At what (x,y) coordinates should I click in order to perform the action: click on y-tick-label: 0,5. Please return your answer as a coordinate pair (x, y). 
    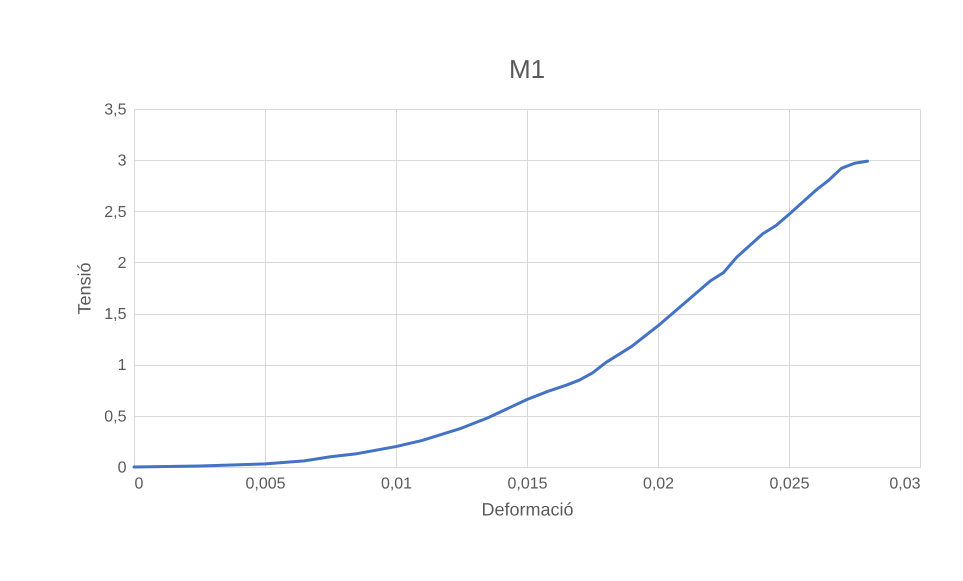
    Looking at the image, I should click on (115, 417).